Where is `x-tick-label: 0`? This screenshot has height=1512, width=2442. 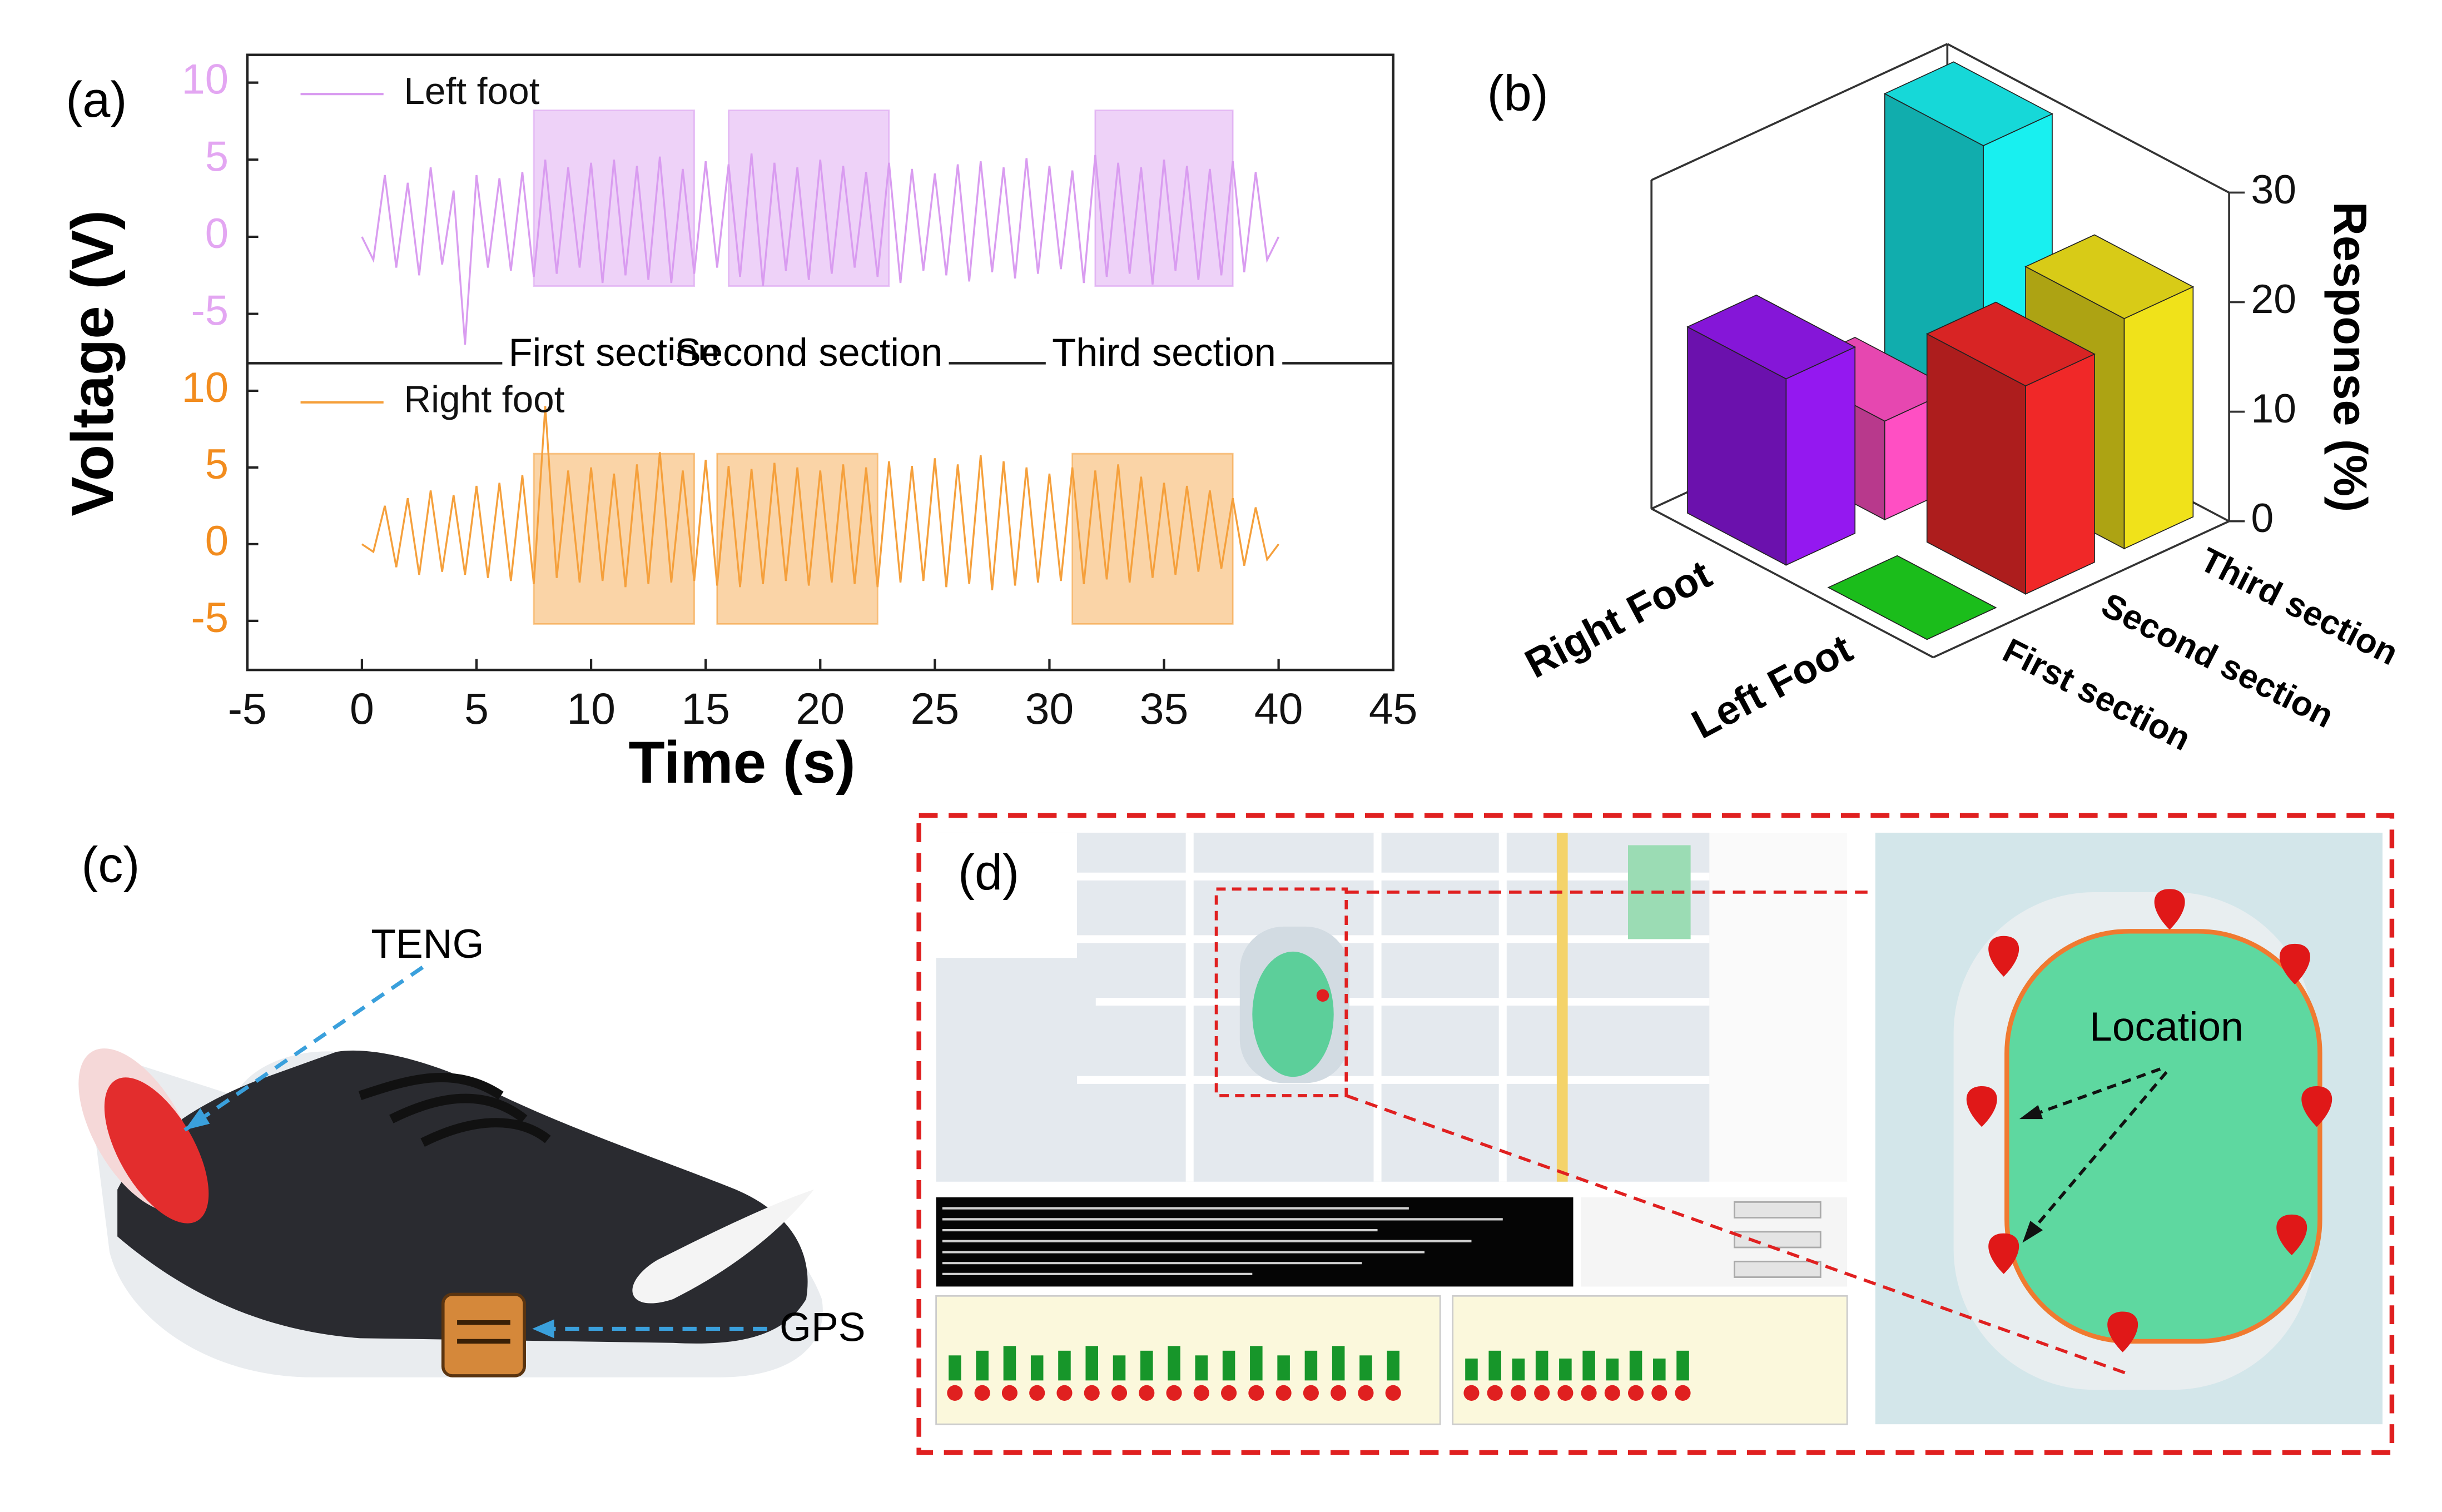
x-tick-label: 0 is located at coordinates (362, 708).